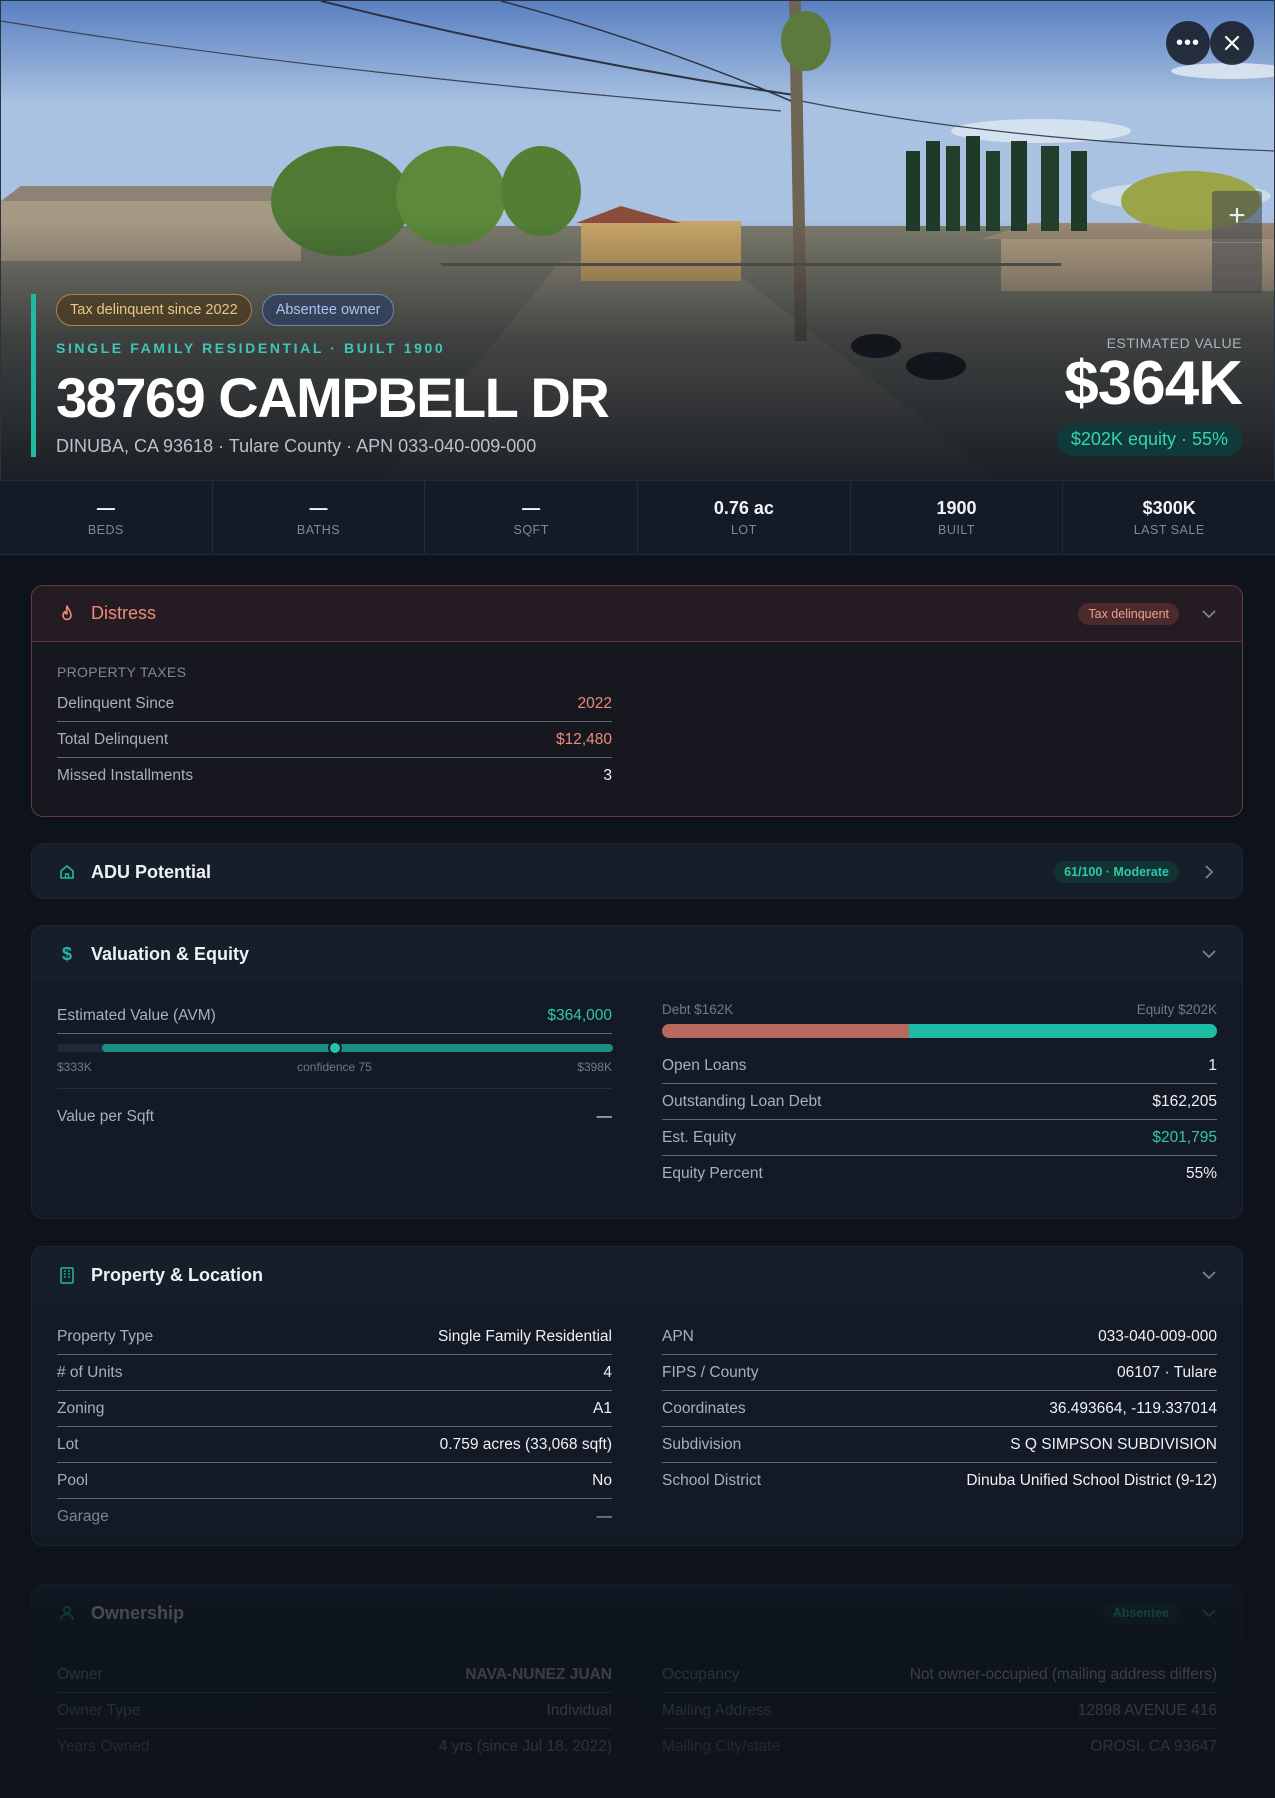  What do you see at coordinates (1149, 439) in the screenshot?
I see `equity-badge: $202K equity · 55%` at bounding box center [1149, 439].